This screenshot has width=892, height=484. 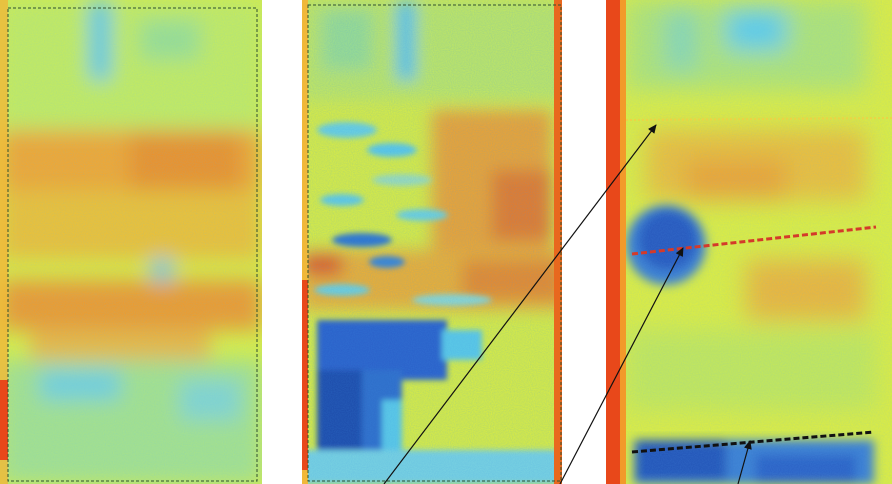 What do you see at coordinates (566, 242) in the screenshot?
I see `right-gap` at bounding box center [566, 242].